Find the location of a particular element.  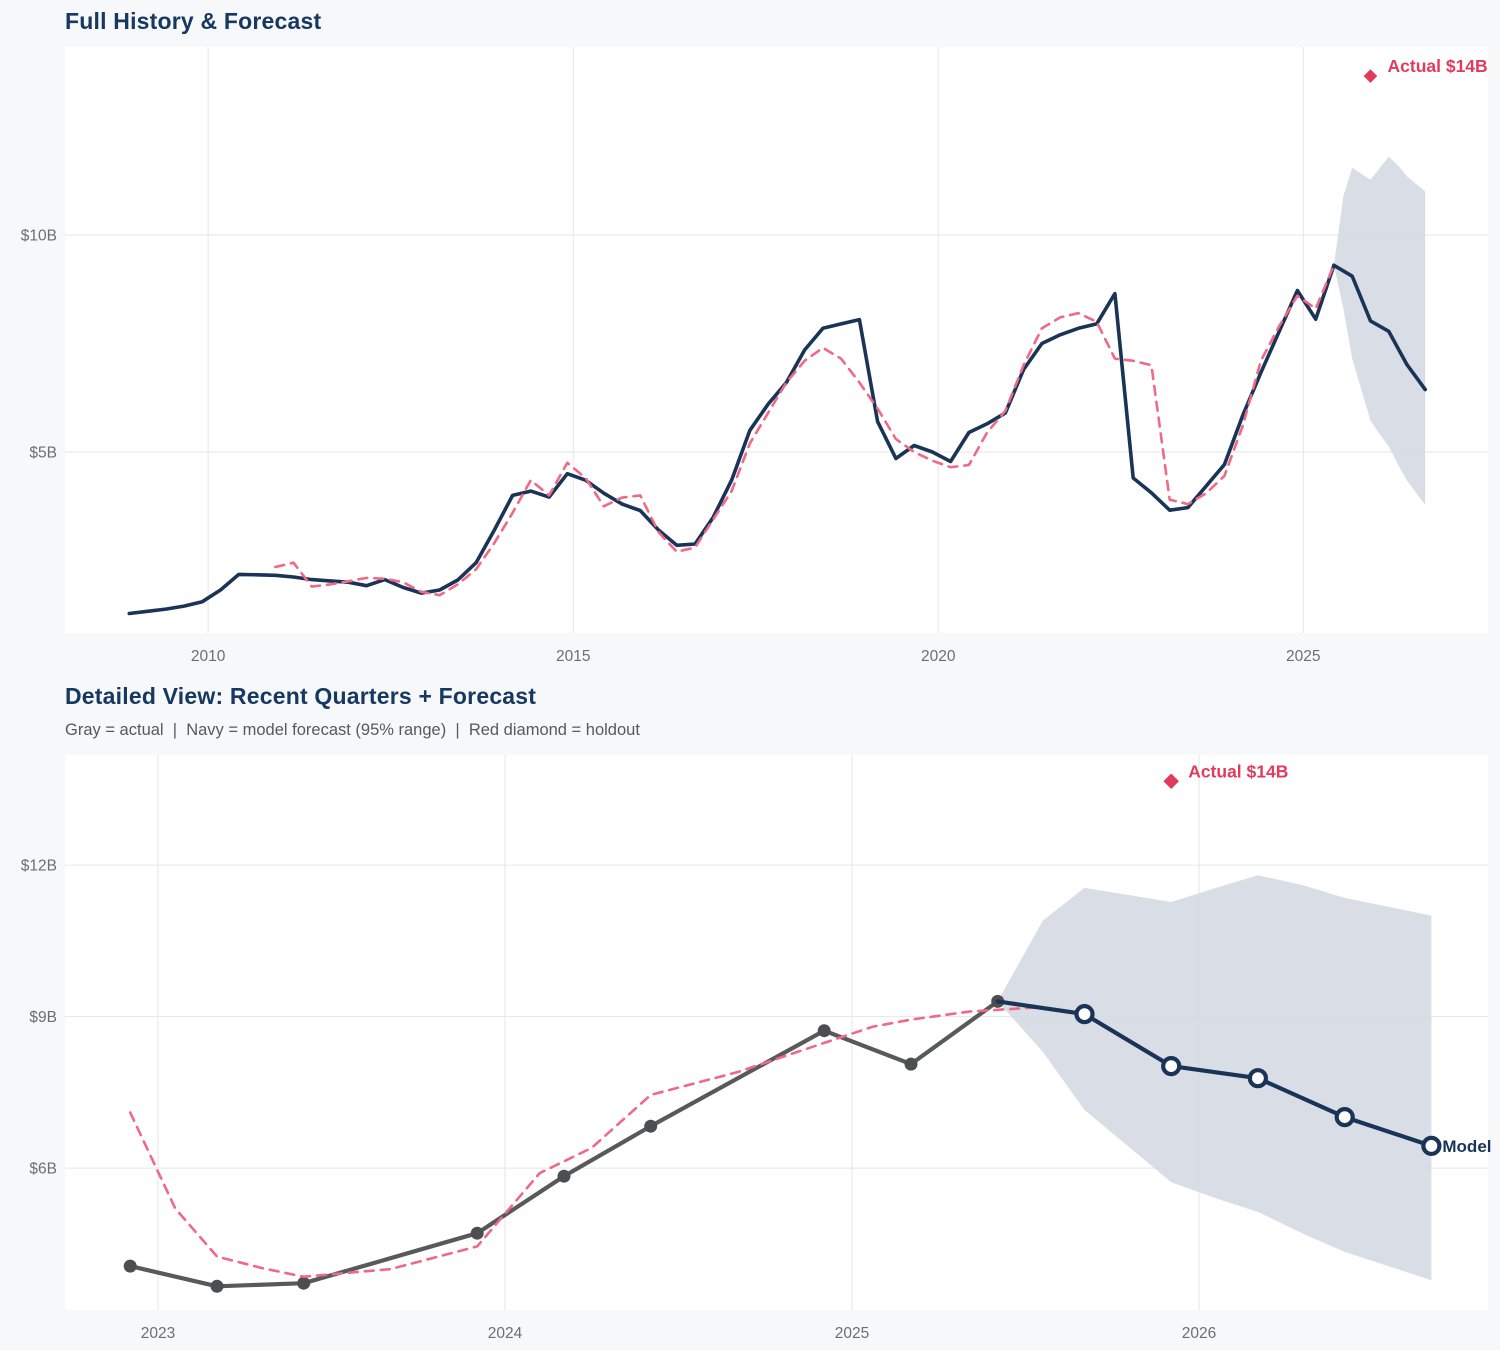

bottom-model-forecast-line is located at coordinates (1214, 1073).